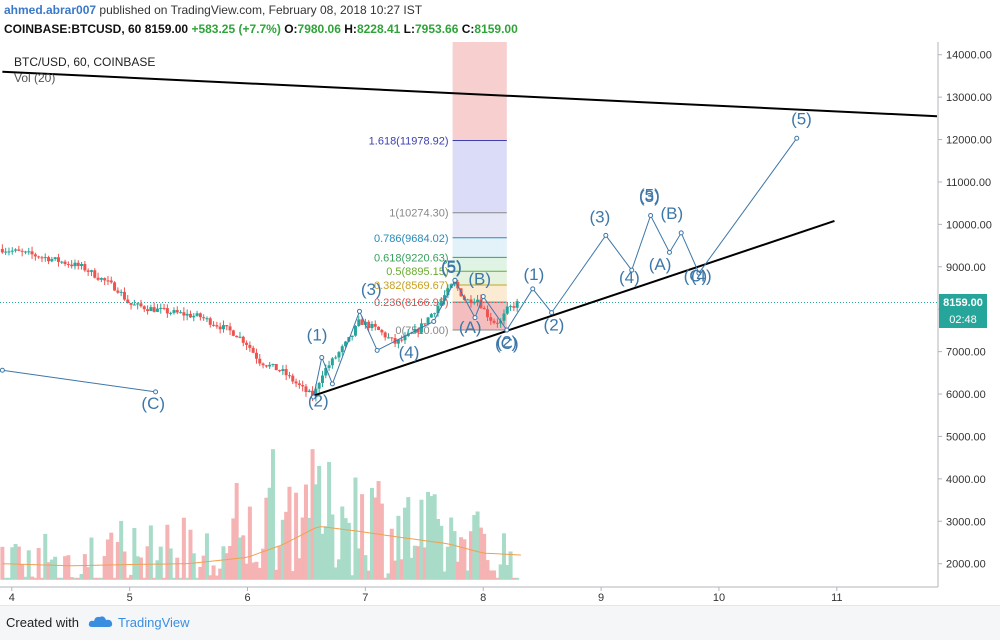 The height and width of the screenshot is (640, 1000). Describe the element at coordinates (468, 29) in the screenshot. I see `close-label: C:` at that location.